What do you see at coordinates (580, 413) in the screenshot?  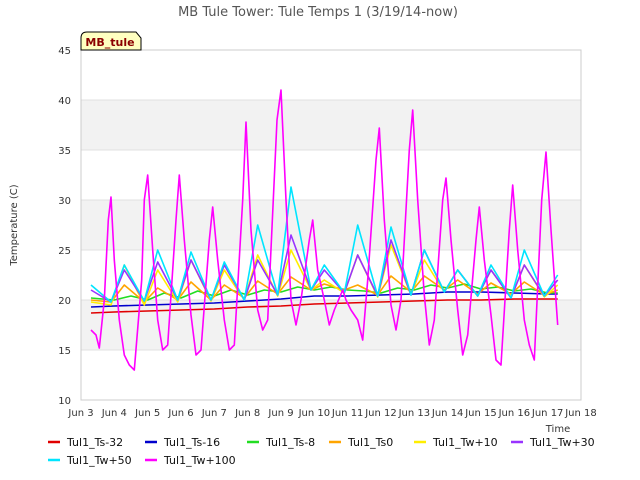 I see `x-tick-label: Jun 18` at bounding box center [580, 413].